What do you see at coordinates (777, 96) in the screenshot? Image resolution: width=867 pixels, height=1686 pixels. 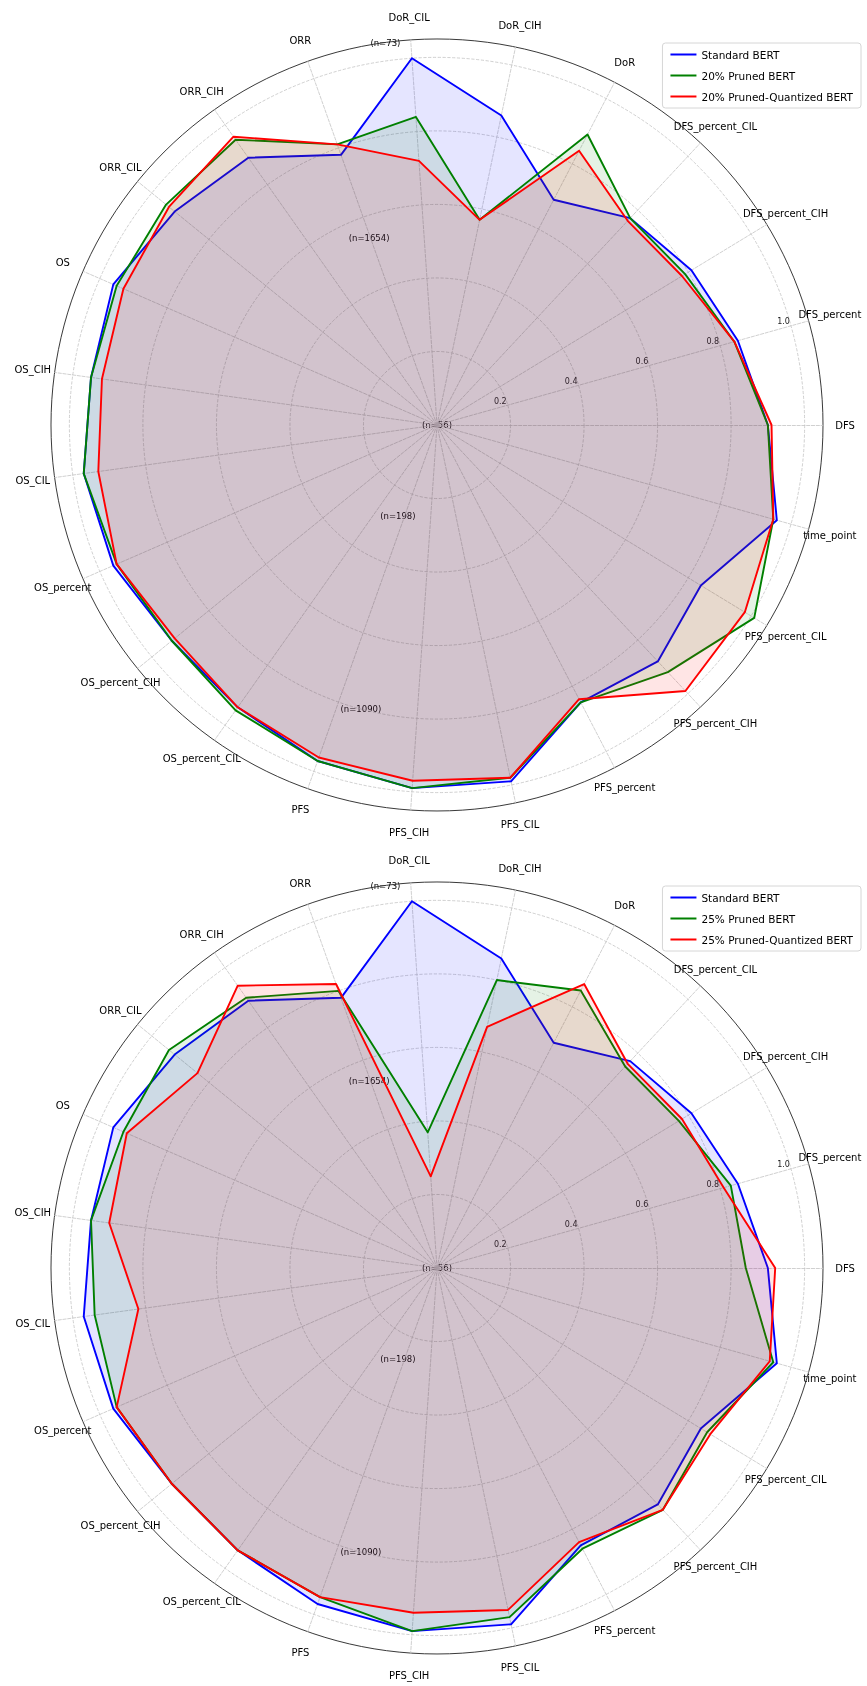 I see `legend-label: 20% Pruned-Quantized BERT` at bounding box center [777, 96].